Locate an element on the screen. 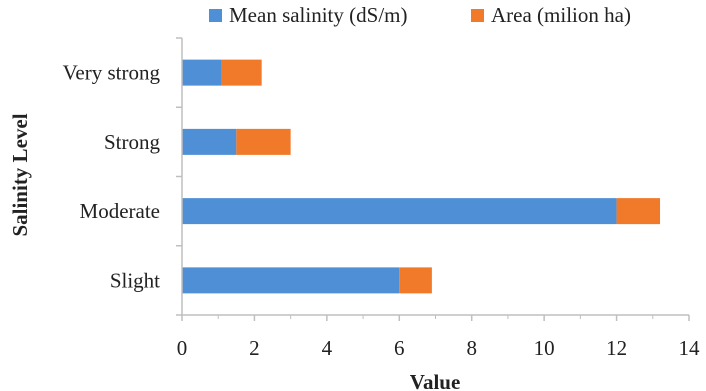  x-axis-title: Value is located at coordinates (435, 380).